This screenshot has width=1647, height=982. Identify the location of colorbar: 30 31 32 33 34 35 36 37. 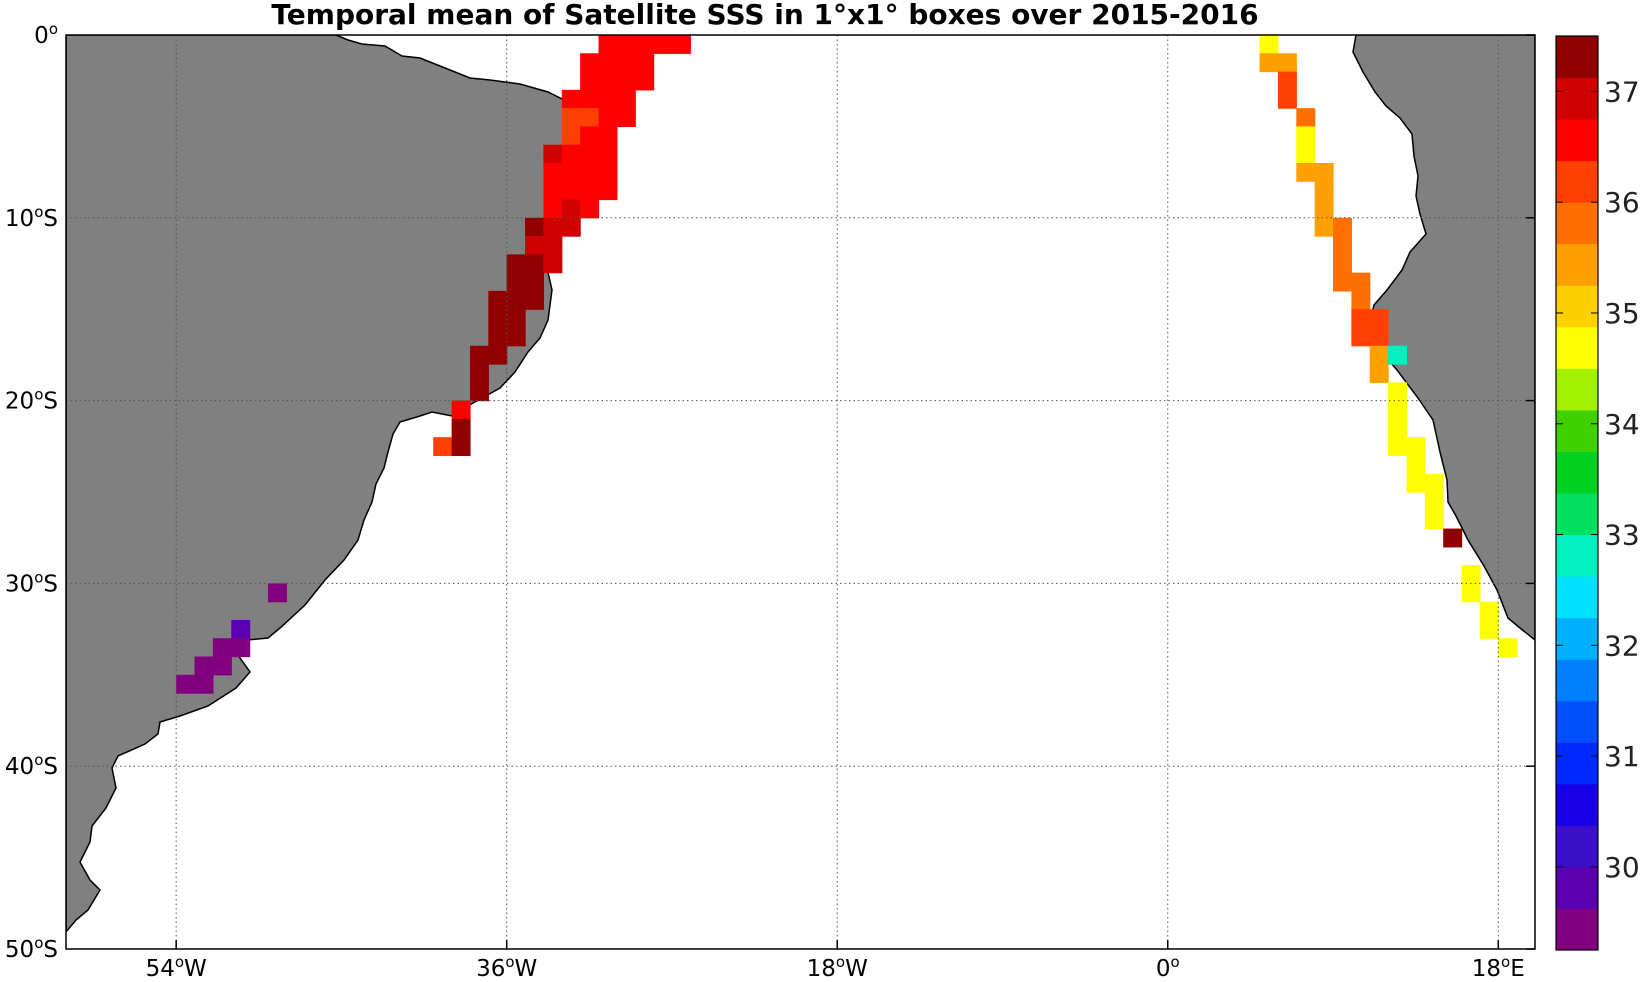
(1597, 493).